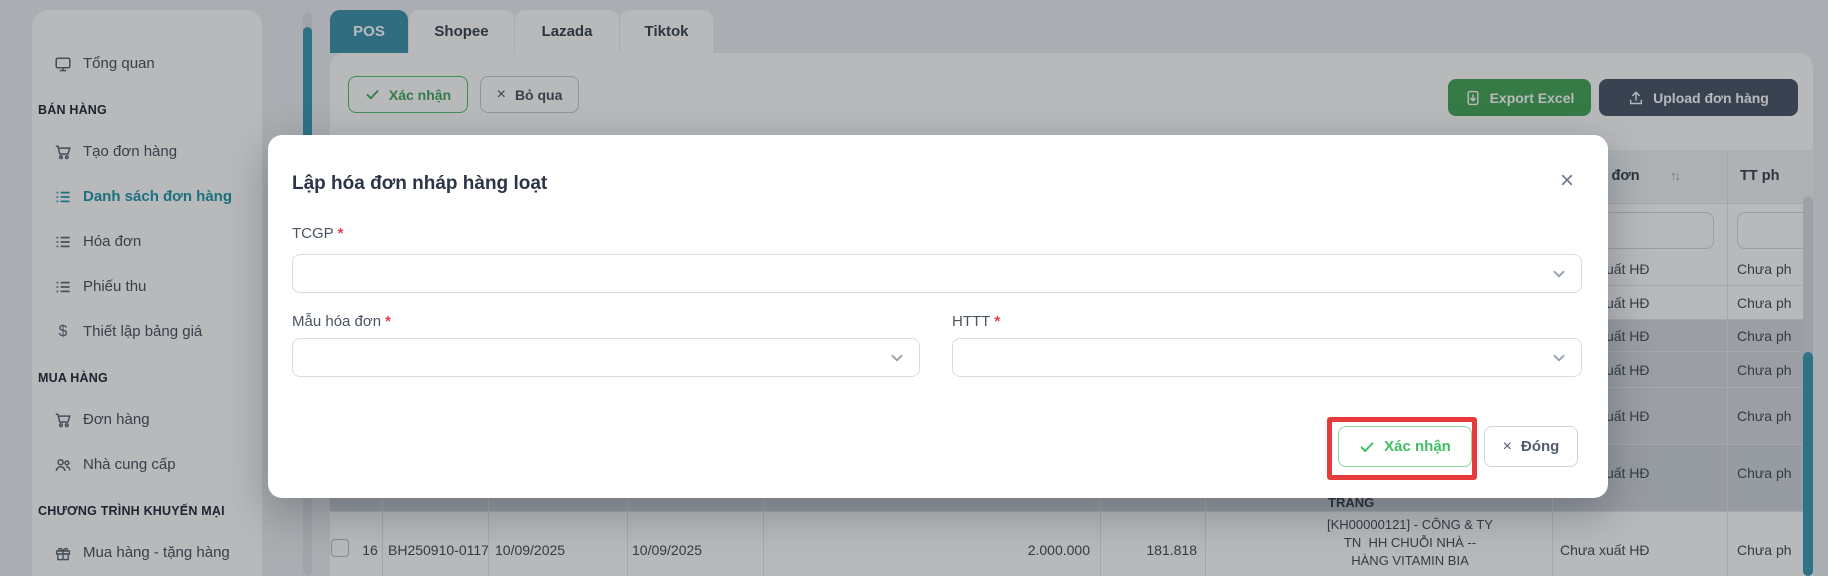 The width and height of the screenshot is (1828, 576). I want to click on payment-method-select, so click(1267, 357).